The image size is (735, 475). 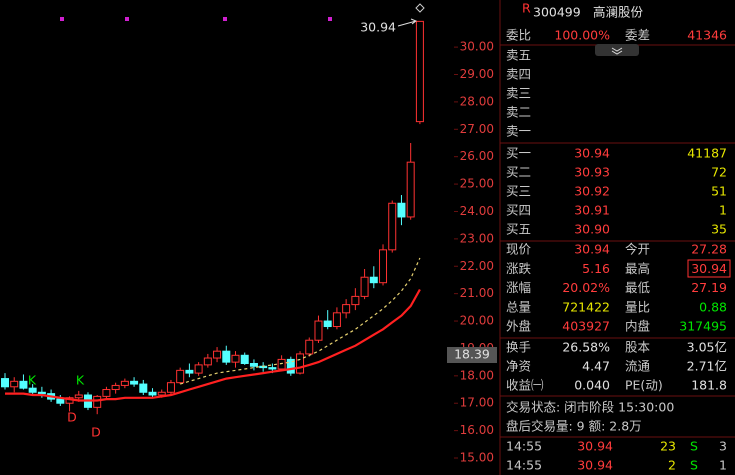 I want to click on quote-text: 26.58%, so click(x=586, y=347).